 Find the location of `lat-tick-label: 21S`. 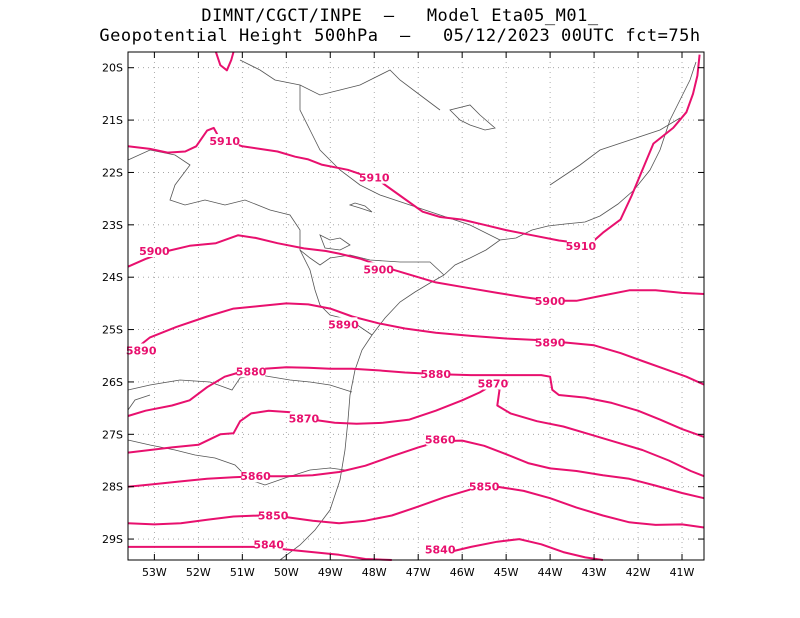

lat-tick-label: 21S is located at coordinates (112, 120).